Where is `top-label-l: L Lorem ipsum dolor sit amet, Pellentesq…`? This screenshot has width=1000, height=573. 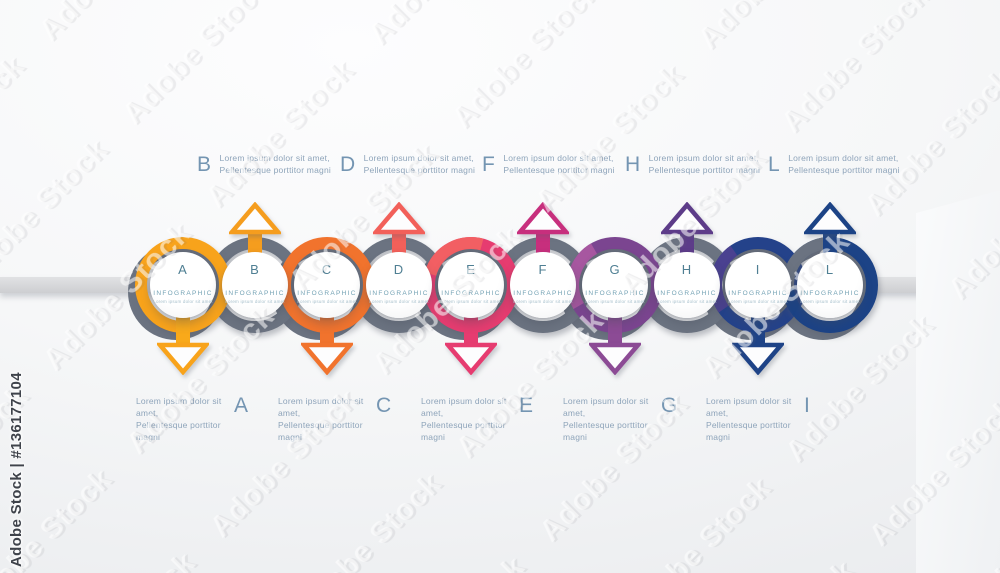 top-label-l: L Lorem ipsum dolor sit amet, Pellentesq… is located at coordinates (834, 163).